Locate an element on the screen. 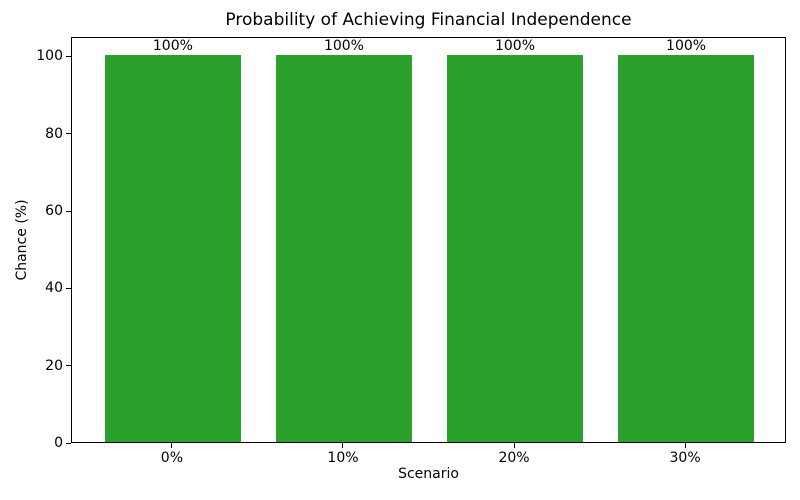 The height and width of the screenshot is (500, 800). y-tick-label: 0 is located at coordinates (58, 443).